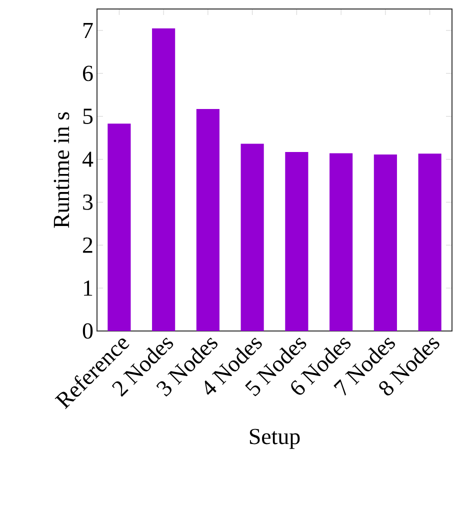 The width and height of the screenshot is (454, 506). Describe the element at coordinates (88, 30) in the screenshot. I see `y-tick-label: 7` at that location.